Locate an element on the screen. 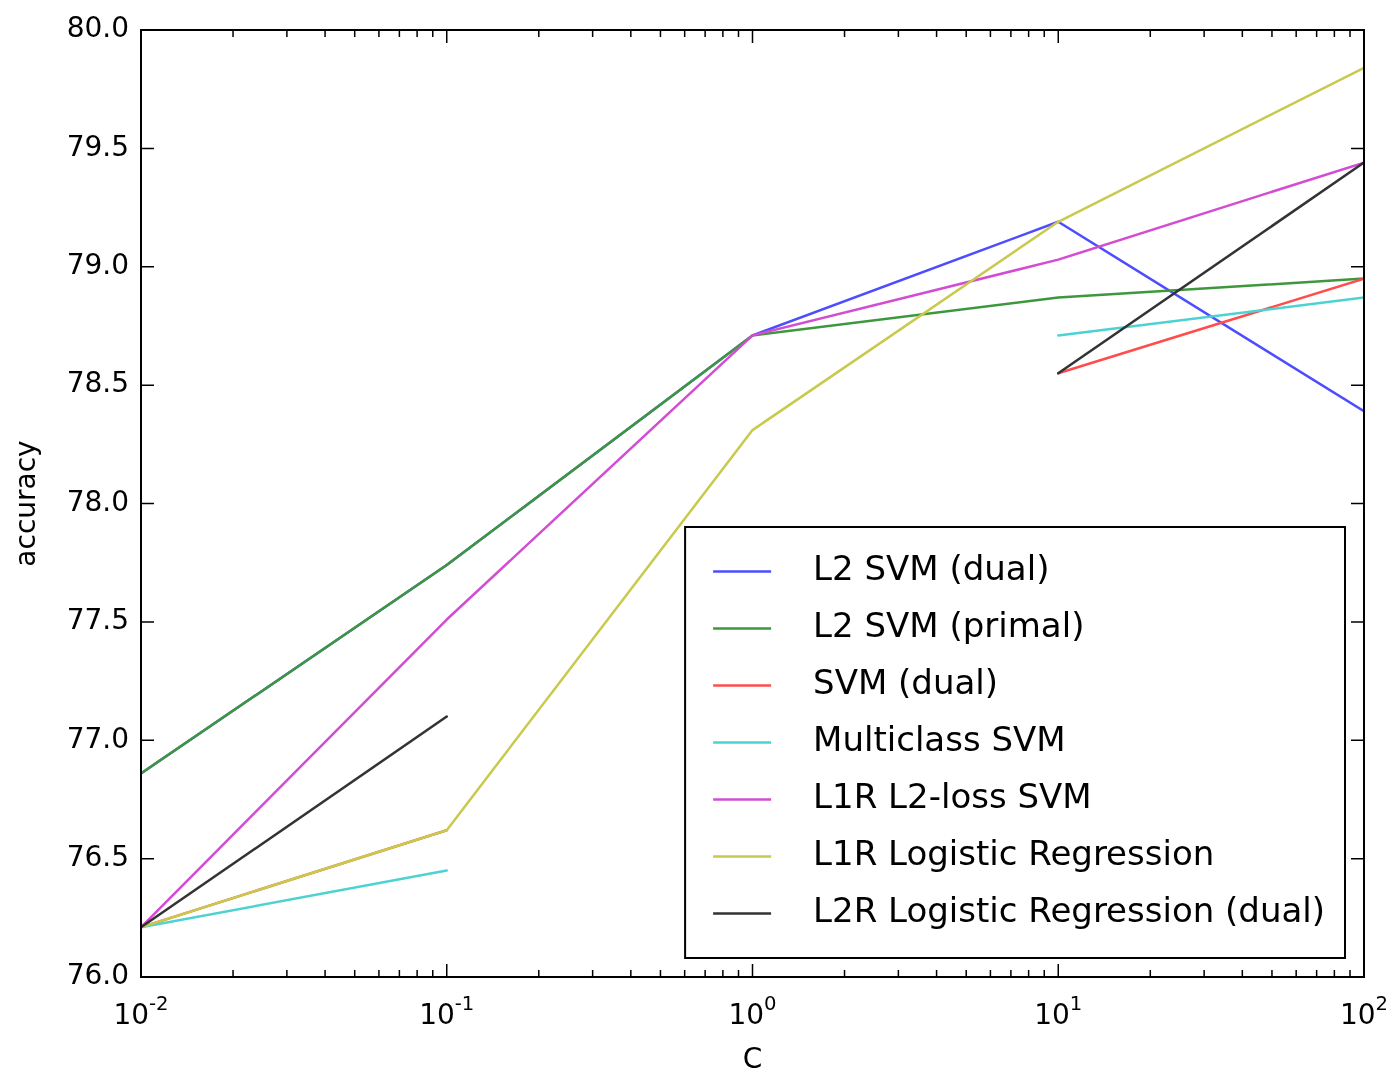 Image resolution: width=1397 pixels, height=1073 pixels. y-tick-label: 79.5 is located at coordinates (97, 146).